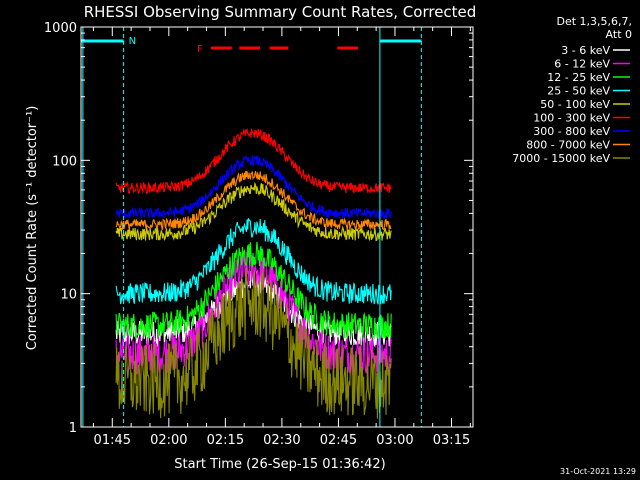 This screenshot has height=480, width=640. Describe the element at coordinates (281, 440) in the screenshot. I see `x-tick-label-3: 02:30` at that location.